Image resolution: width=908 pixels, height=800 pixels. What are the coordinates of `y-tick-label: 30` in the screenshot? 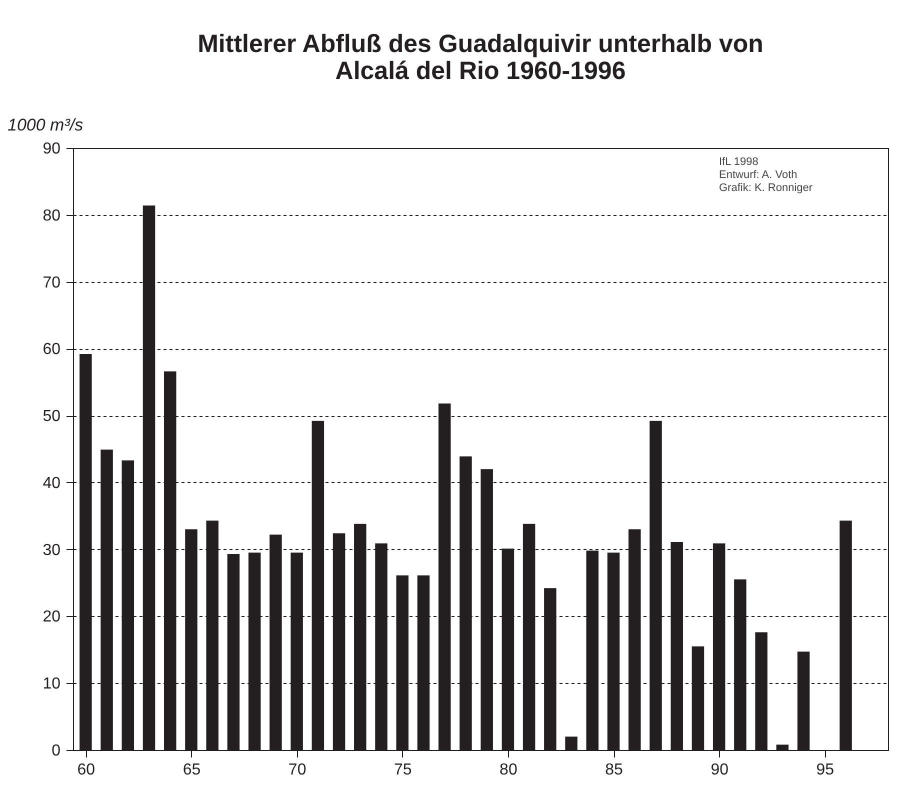 It's located at (51, 550).